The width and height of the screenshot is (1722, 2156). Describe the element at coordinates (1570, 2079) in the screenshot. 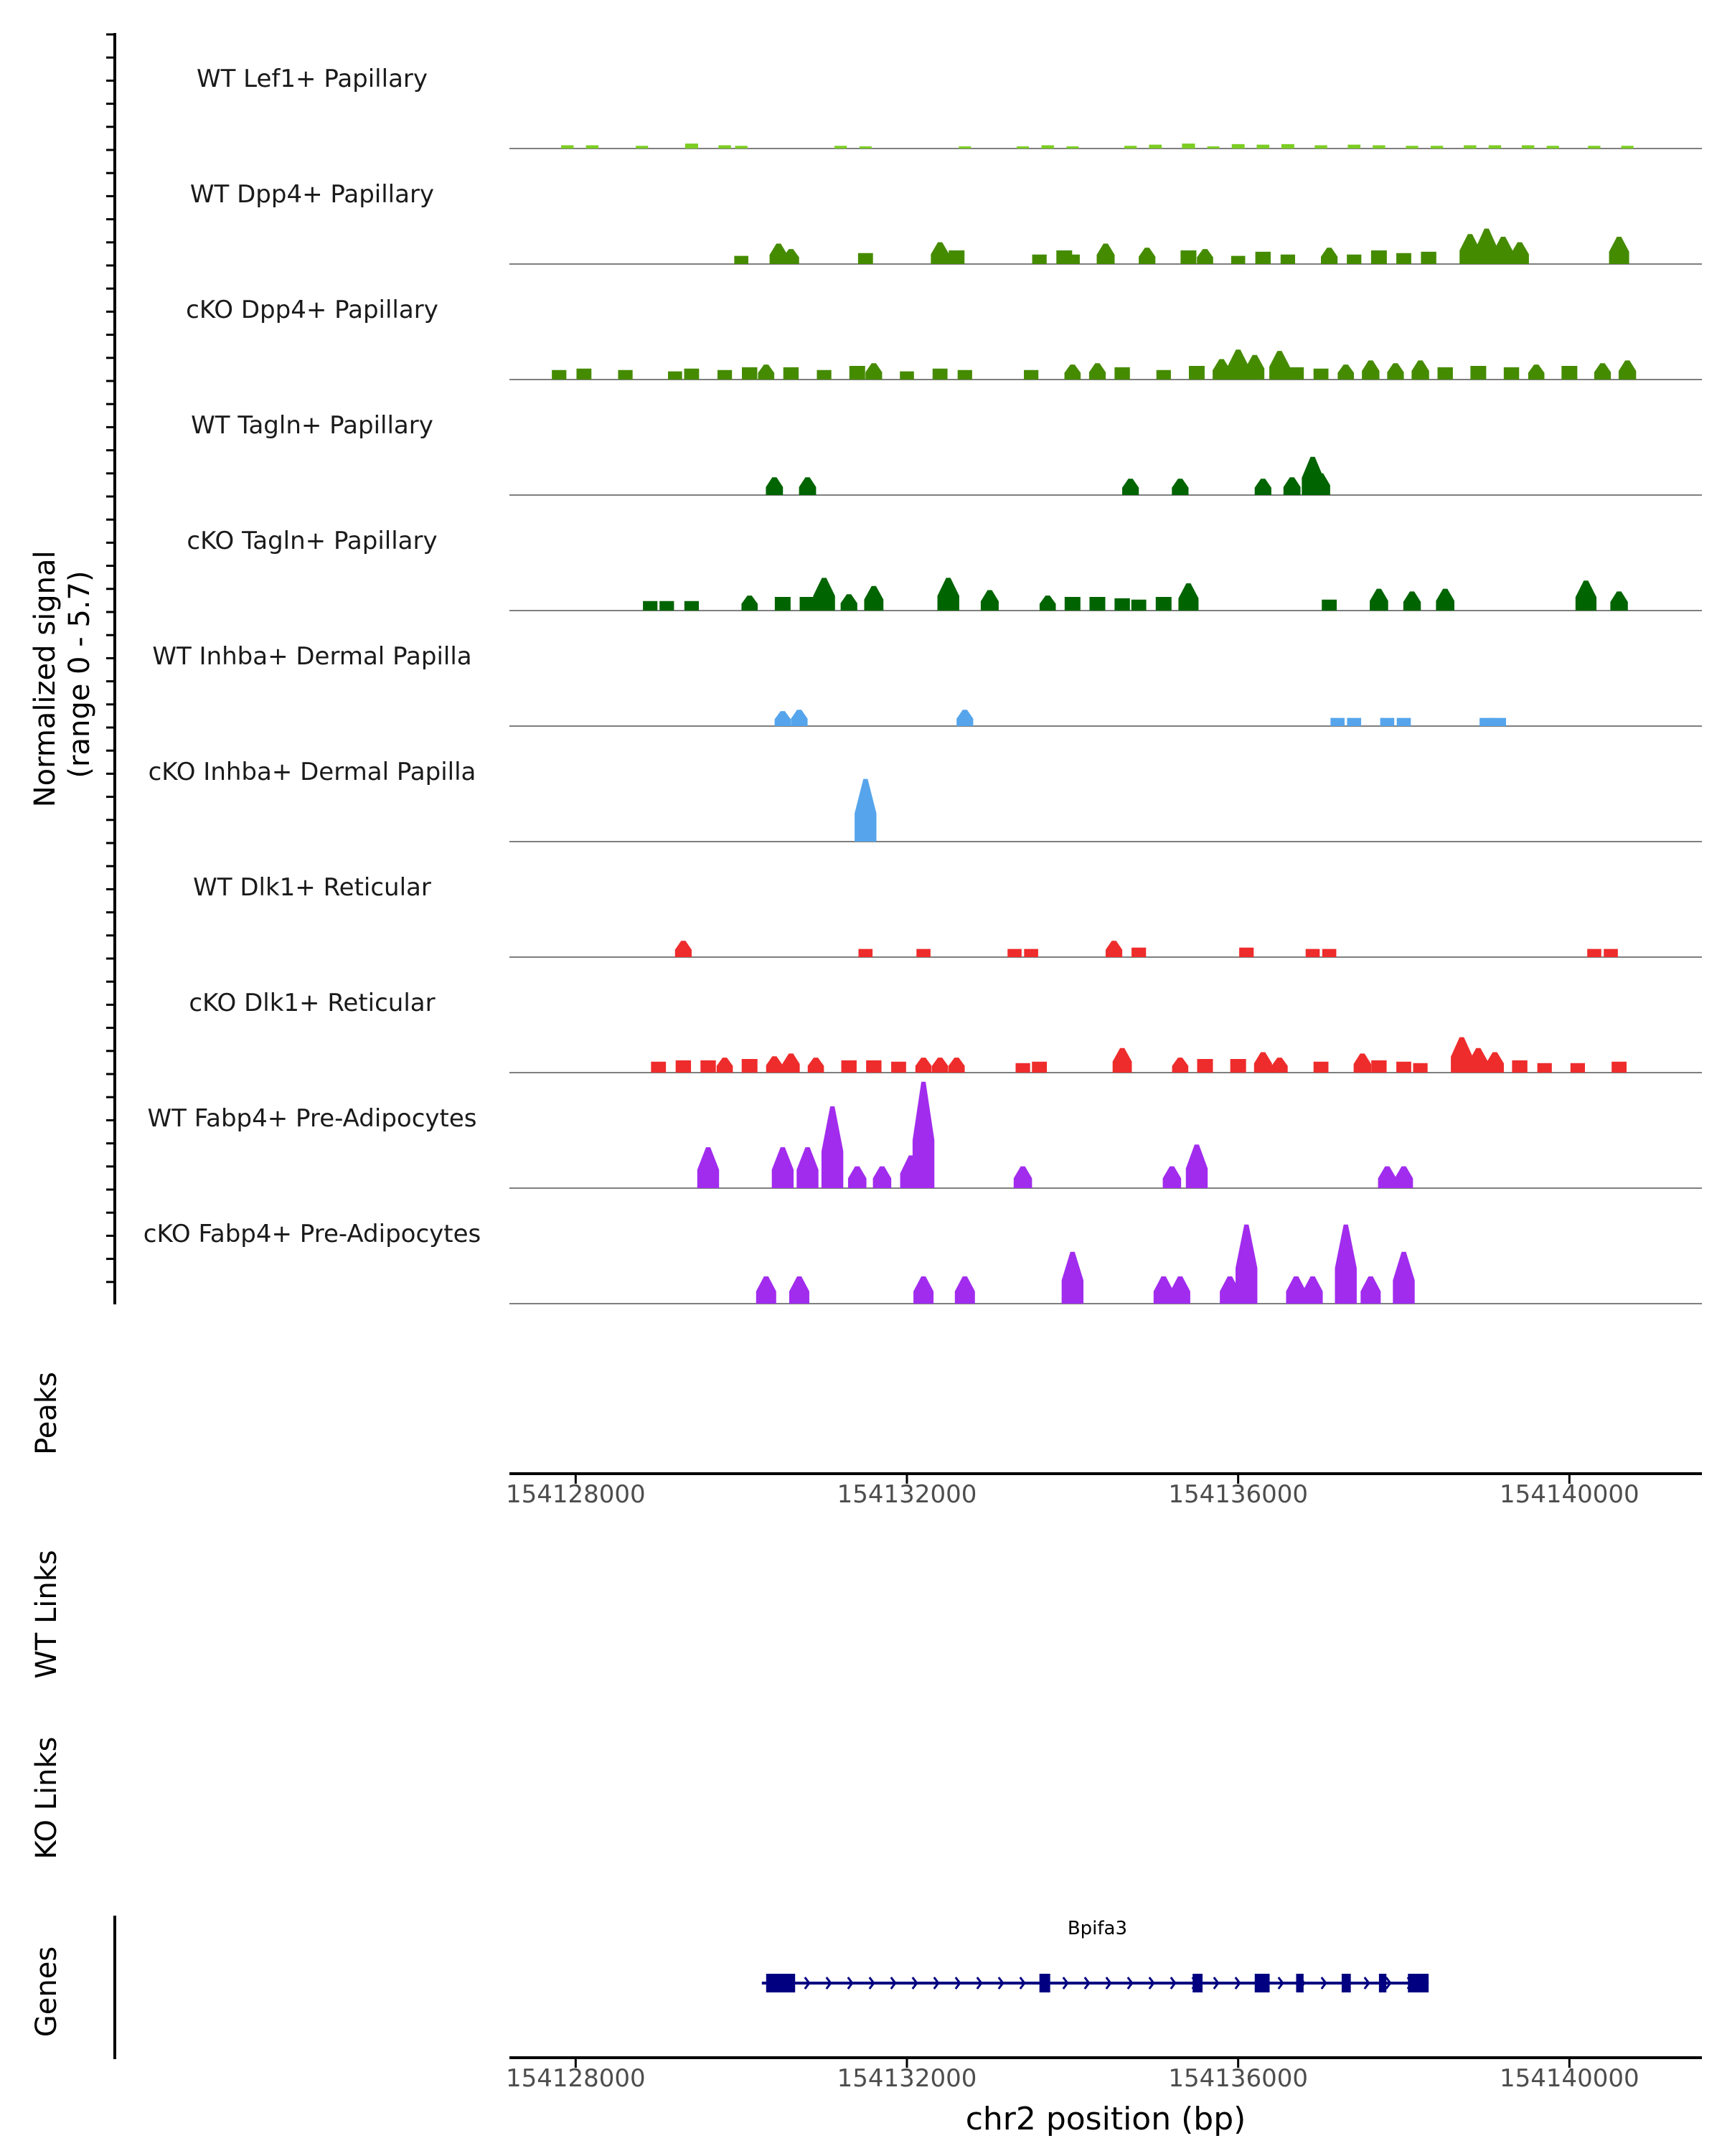

I see `x-tick-label: 154140000` at that location.